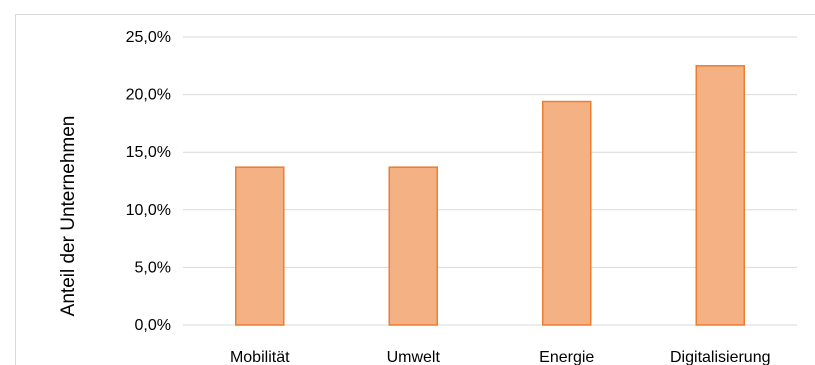  What do you see at coordinates (414, 357) in the screenshot?
I see `x-tick-label: Umwelt` at bounding box center [414, 357].